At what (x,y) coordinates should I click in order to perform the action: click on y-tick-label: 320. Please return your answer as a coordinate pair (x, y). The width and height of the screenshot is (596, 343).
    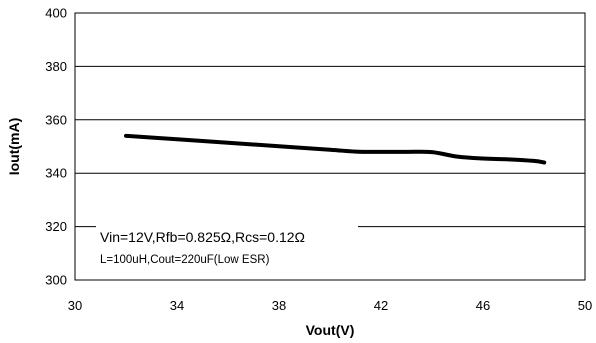
    Looking at the image, I should click on (56, 226).